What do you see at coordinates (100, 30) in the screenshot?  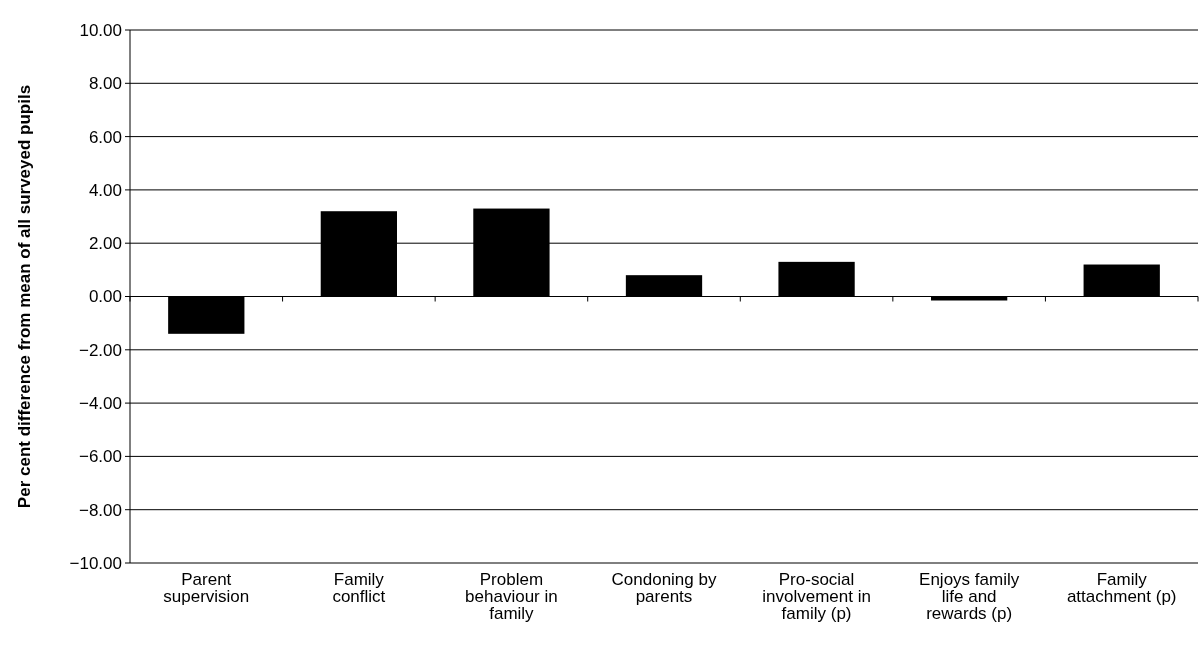 I see `y-tick-label: 10.00` at bounding box center [100, 30].